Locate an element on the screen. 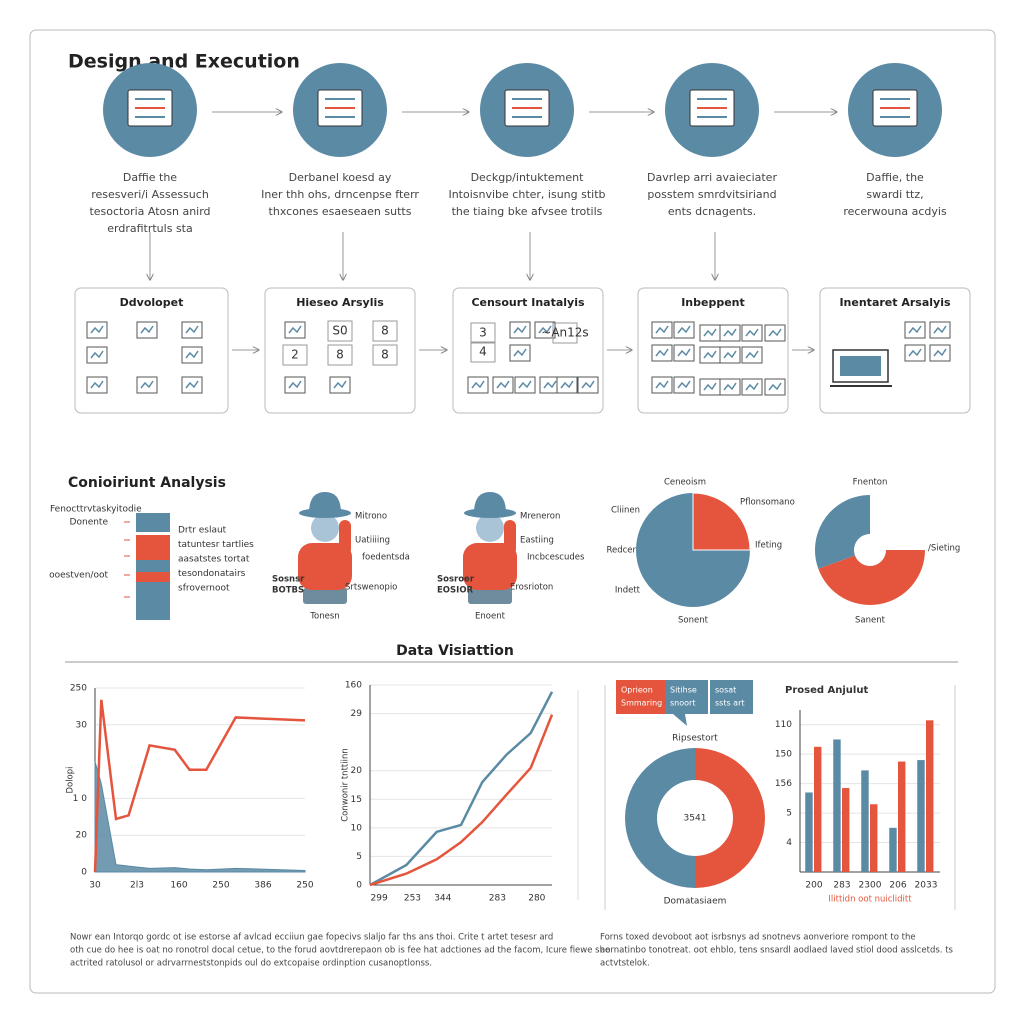  box-title: Censourt Inatalyis is located at coordinates (528, 302).